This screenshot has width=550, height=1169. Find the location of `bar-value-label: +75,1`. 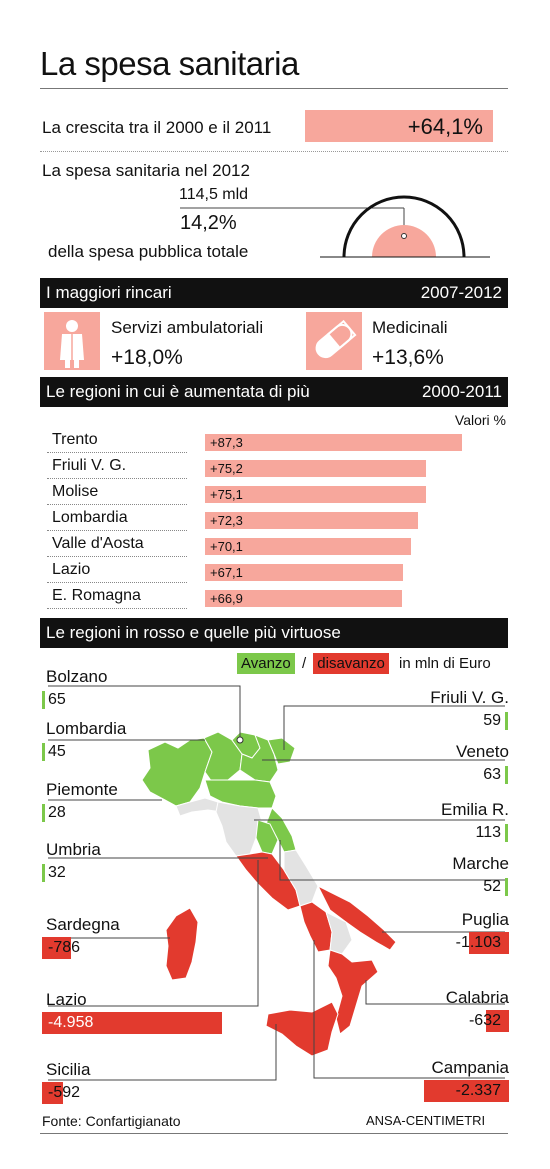

bar-value-label: +75,1 is located at coordinates (226, 494).